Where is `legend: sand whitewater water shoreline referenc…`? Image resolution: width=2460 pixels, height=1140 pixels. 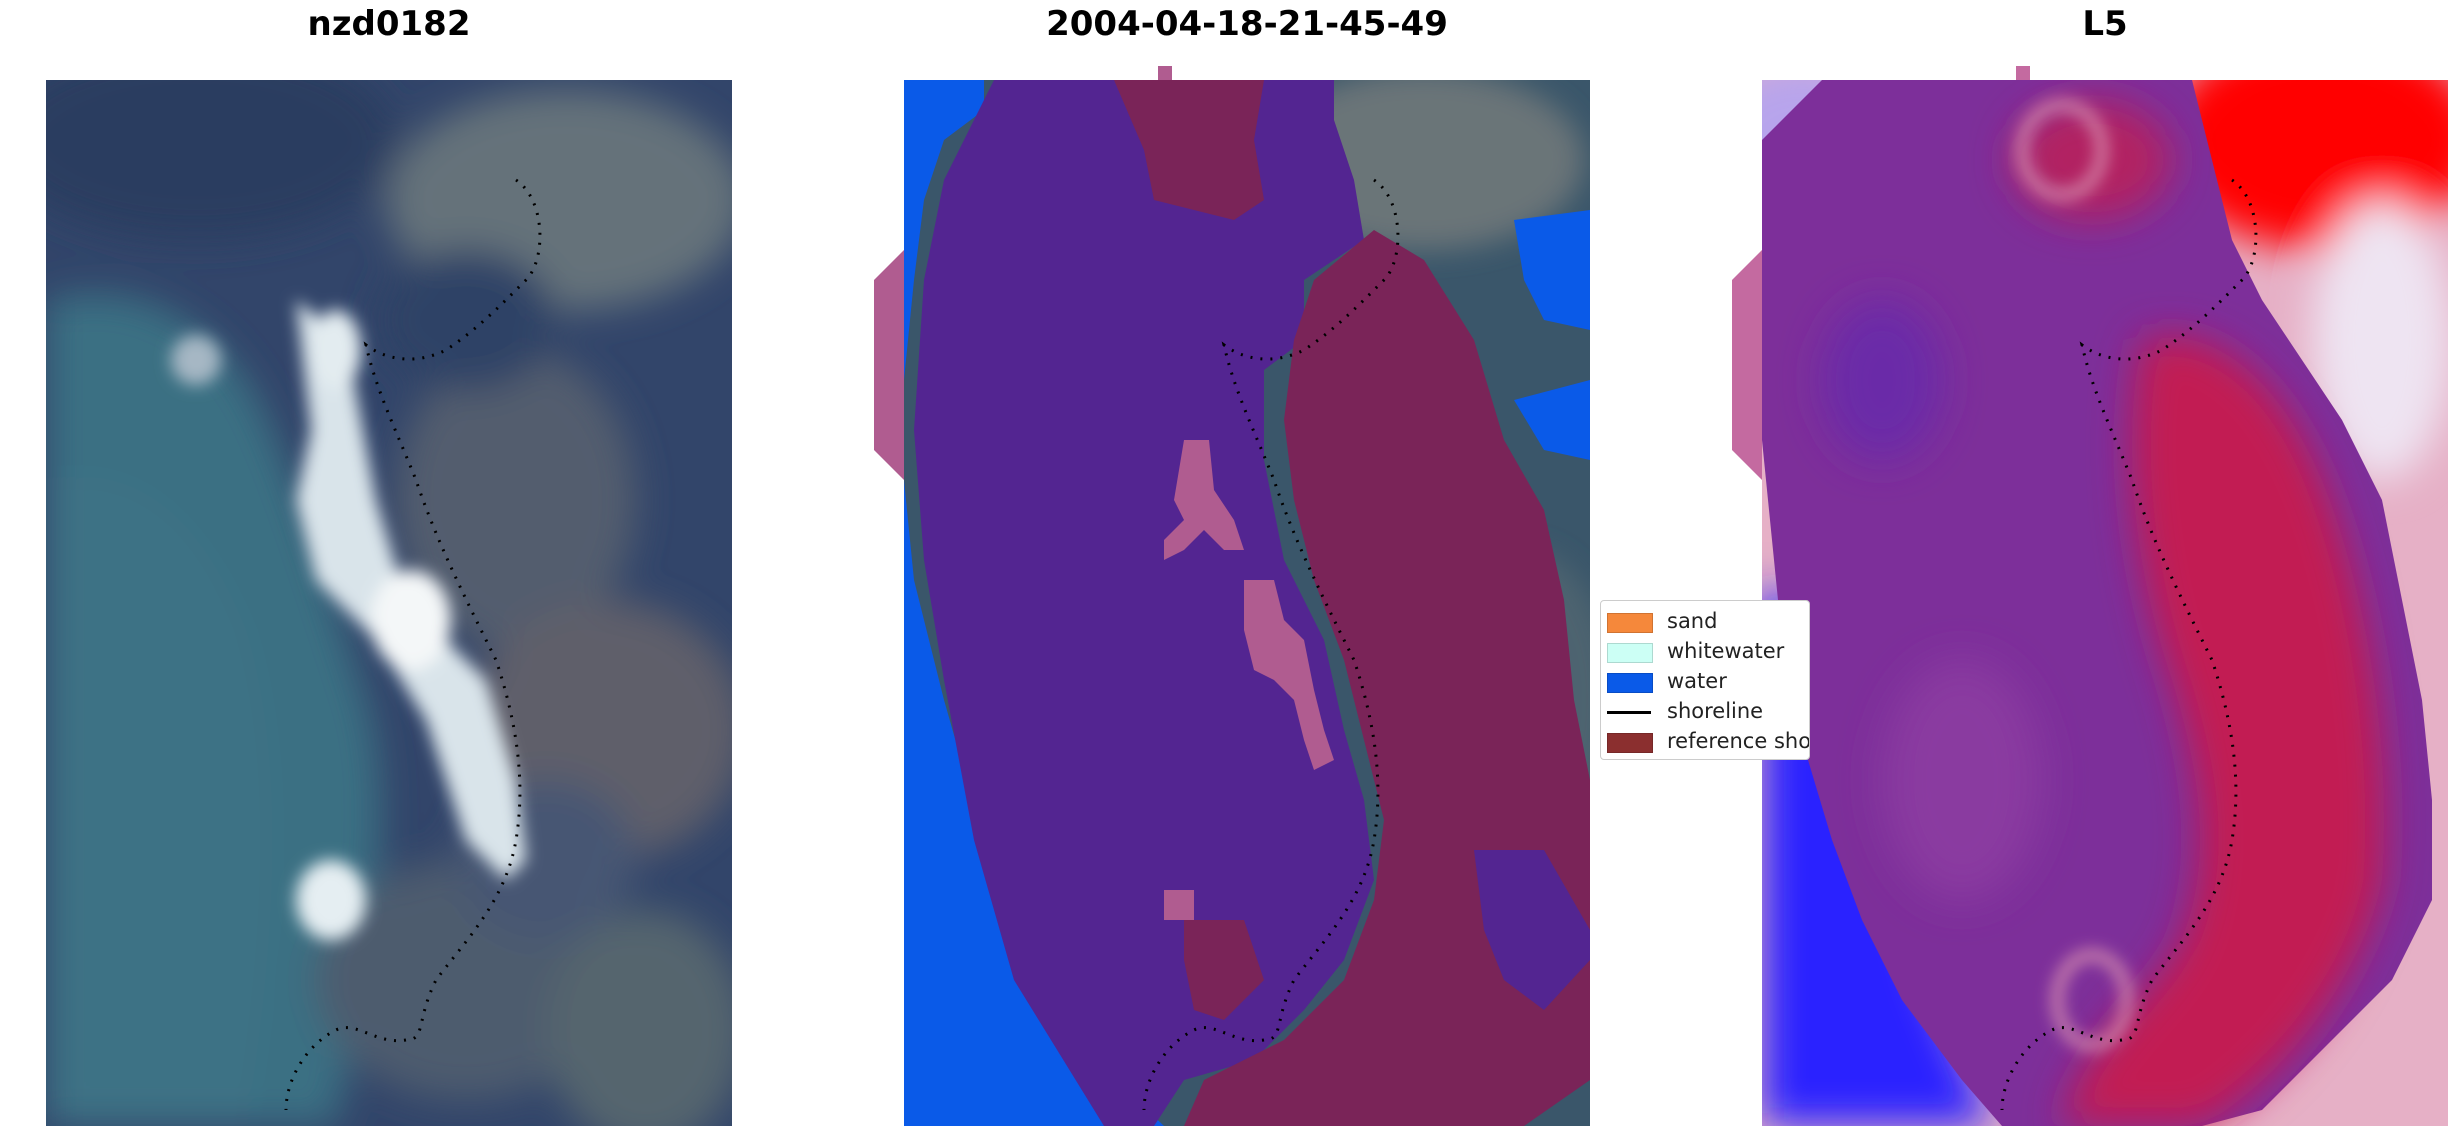 legend: sand whitewater water shoreline referenc… is located at coordinates (1705, 680).